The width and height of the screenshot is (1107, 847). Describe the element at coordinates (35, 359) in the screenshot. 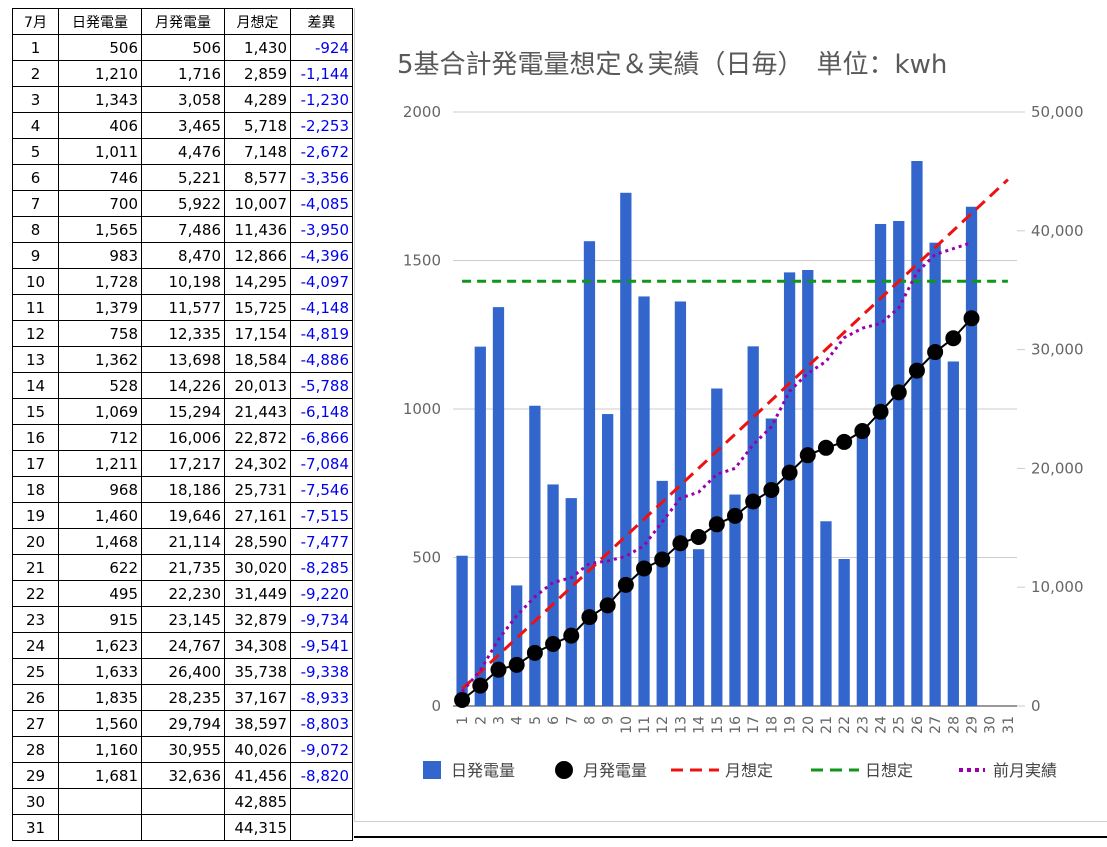

I see `cell-day: 13` at that location.